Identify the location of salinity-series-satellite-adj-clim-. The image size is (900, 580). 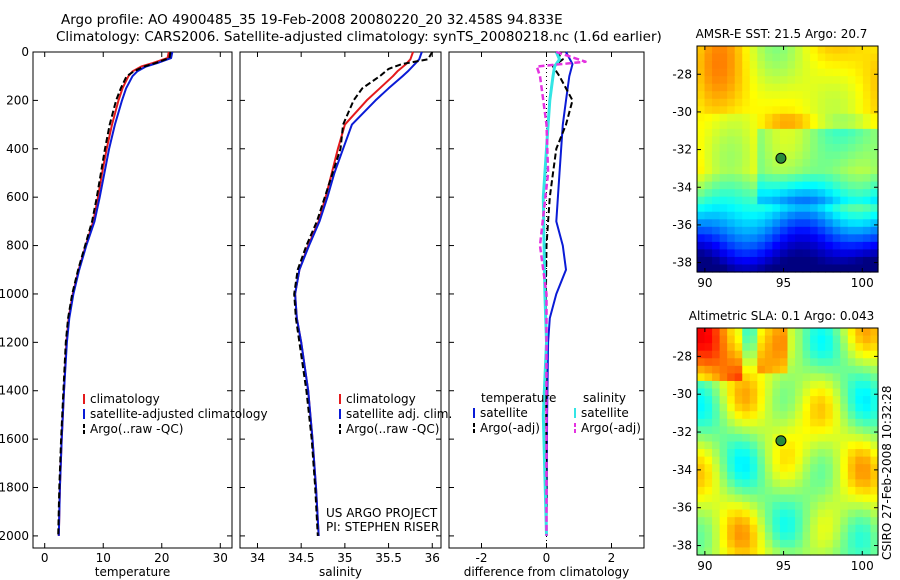
(358, 293).